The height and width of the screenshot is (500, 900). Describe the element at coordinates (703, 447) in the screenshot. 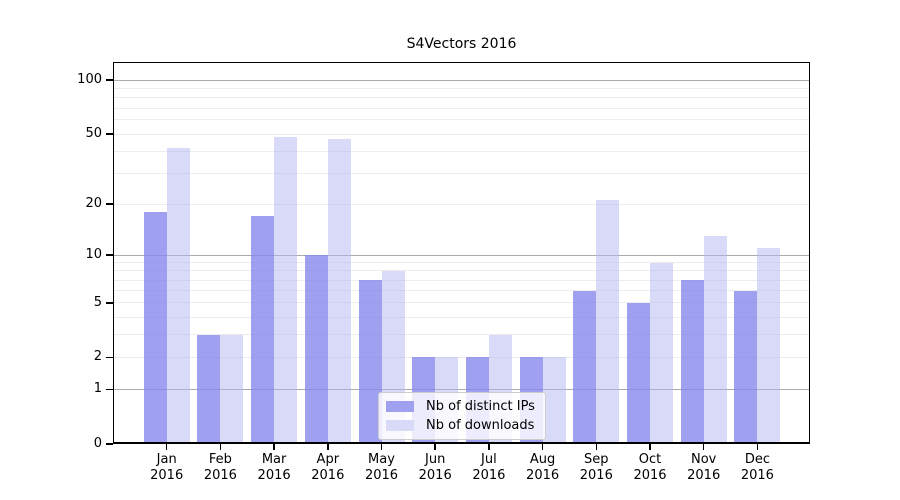

I see `x-tick-nov` at that location.